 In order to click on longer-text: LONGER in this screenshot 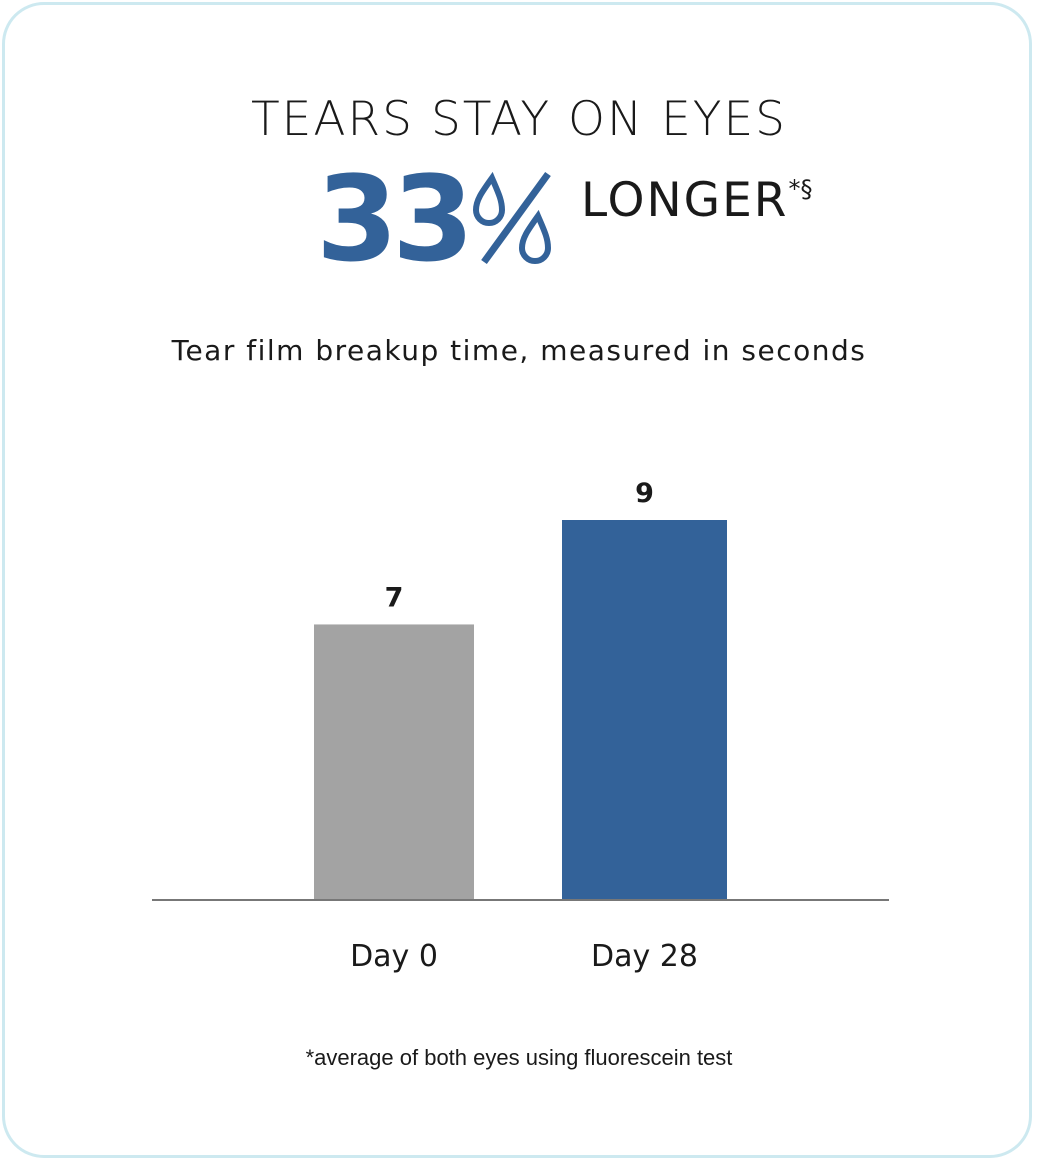, I will do `click(685, 200)`.